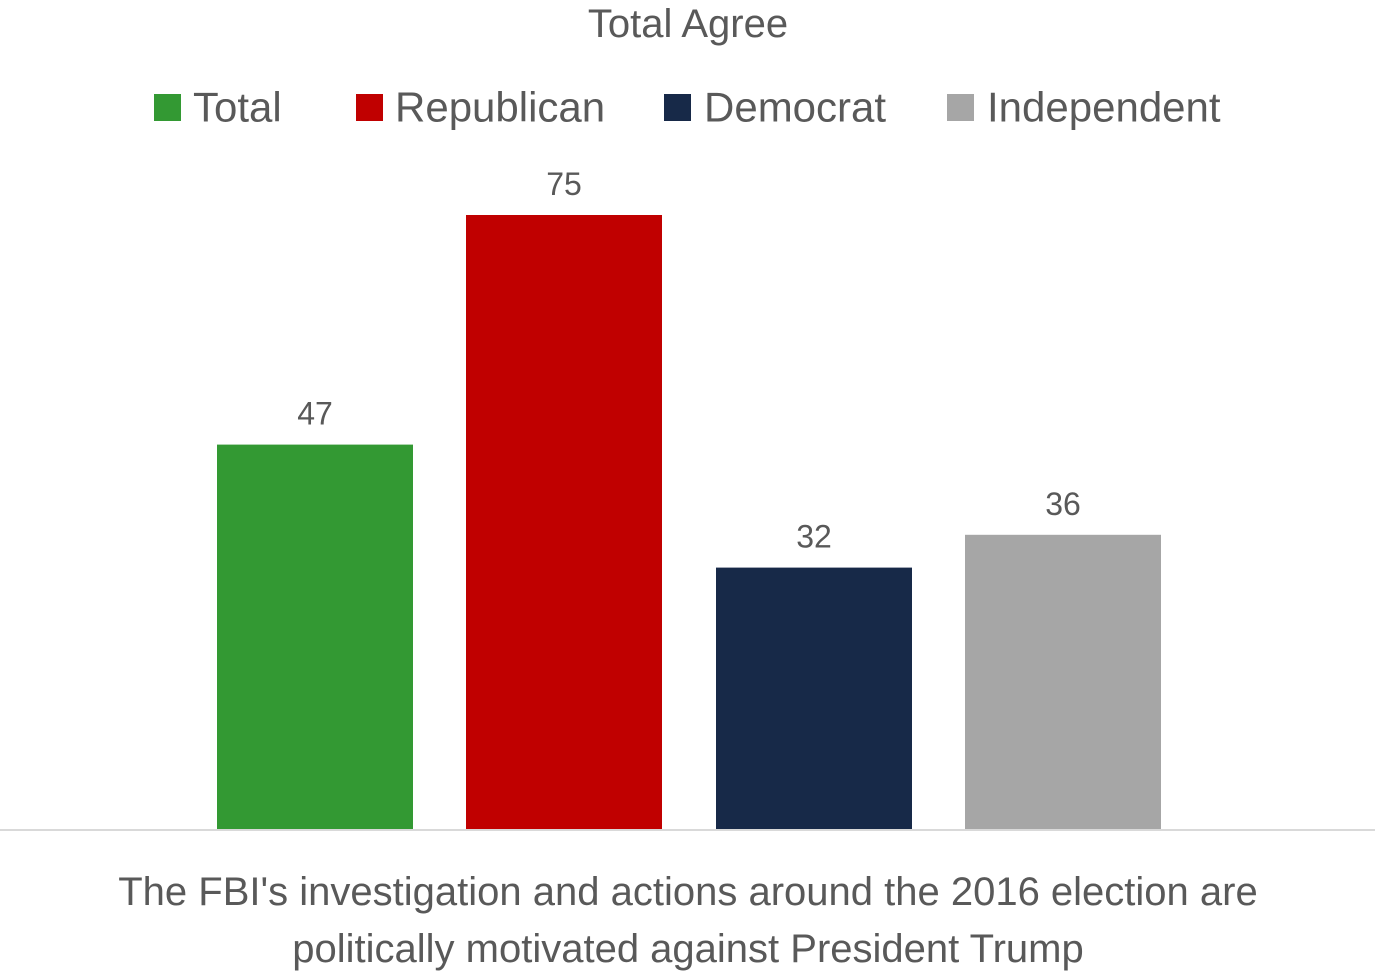  What do you see at coordinates (564, 184) in the screenshot?
I see `data-label-republican: 75` at bounding box center [564, 184].